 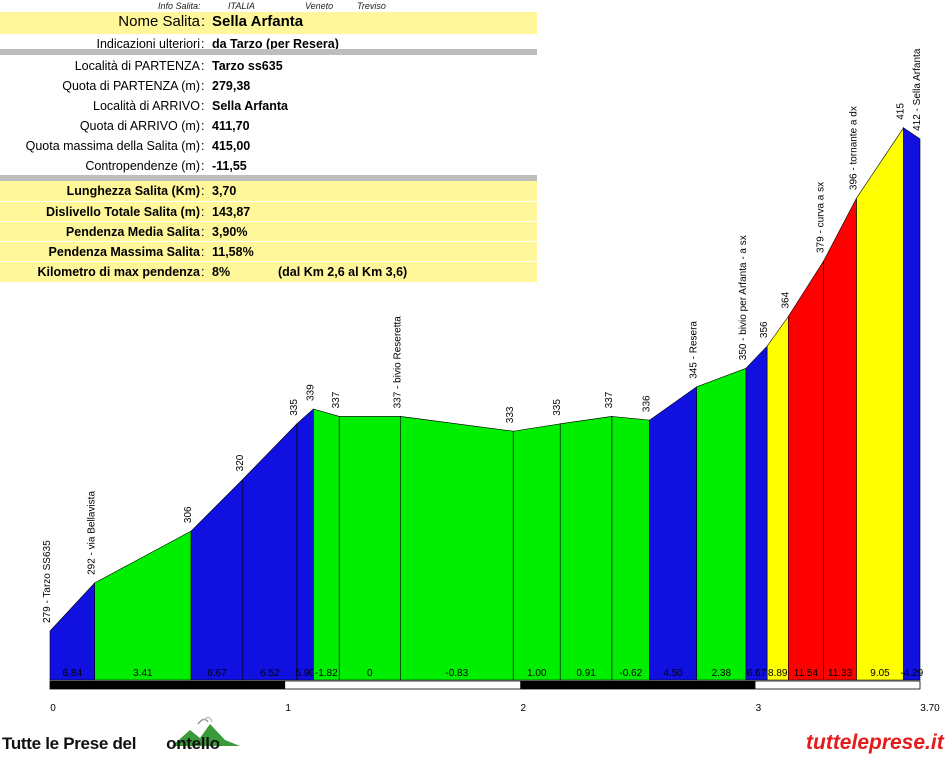 I want to click on counter-label: Contropendenze (m), so click(x=142, y=166).